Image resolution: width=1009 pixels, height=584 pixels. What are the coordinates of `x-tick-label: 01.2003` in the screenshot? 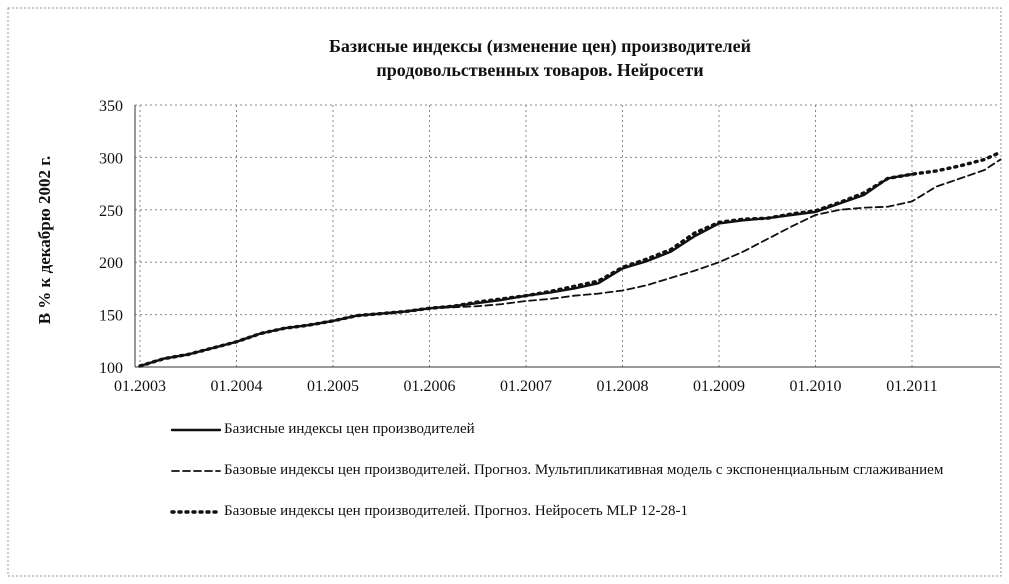 It's located at (140, 386).